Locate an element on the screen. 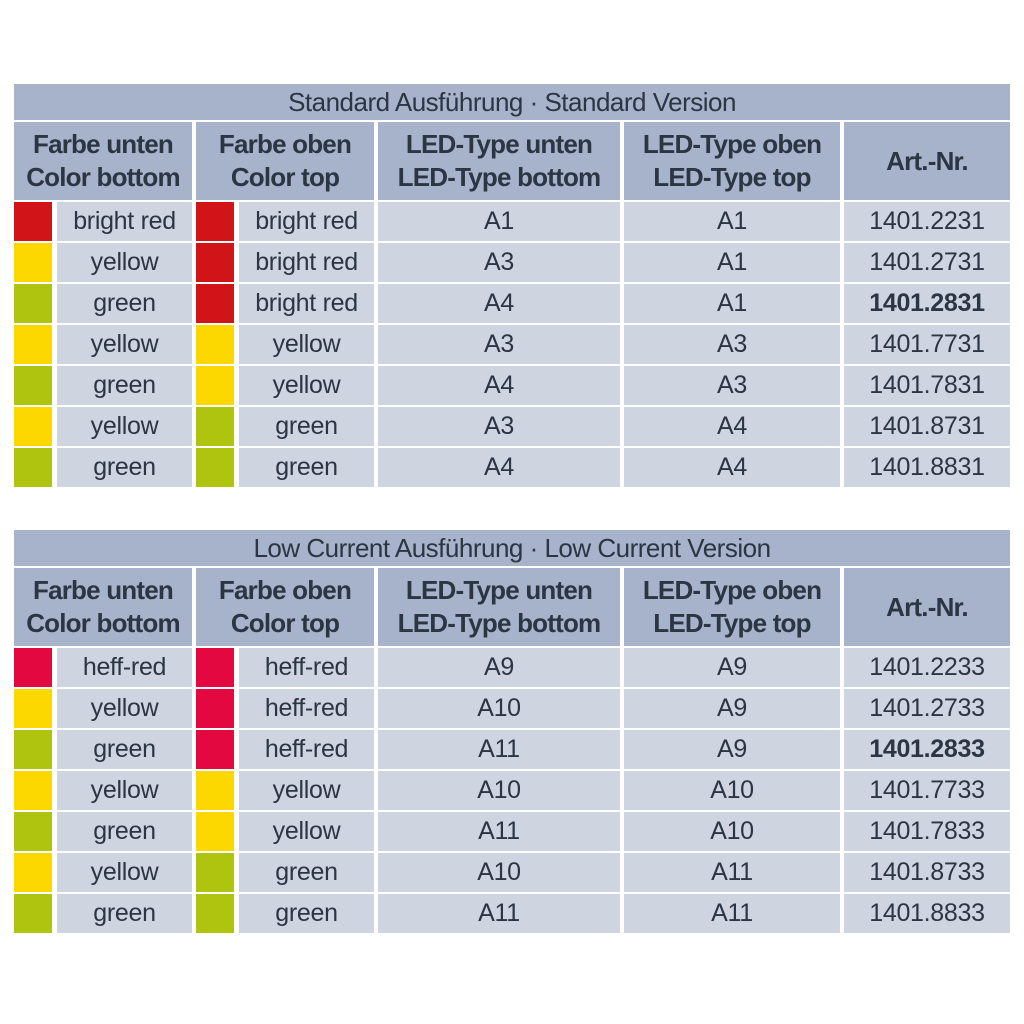  art-nr-cell: 1401.8733 is located at coordinates (927, 872).